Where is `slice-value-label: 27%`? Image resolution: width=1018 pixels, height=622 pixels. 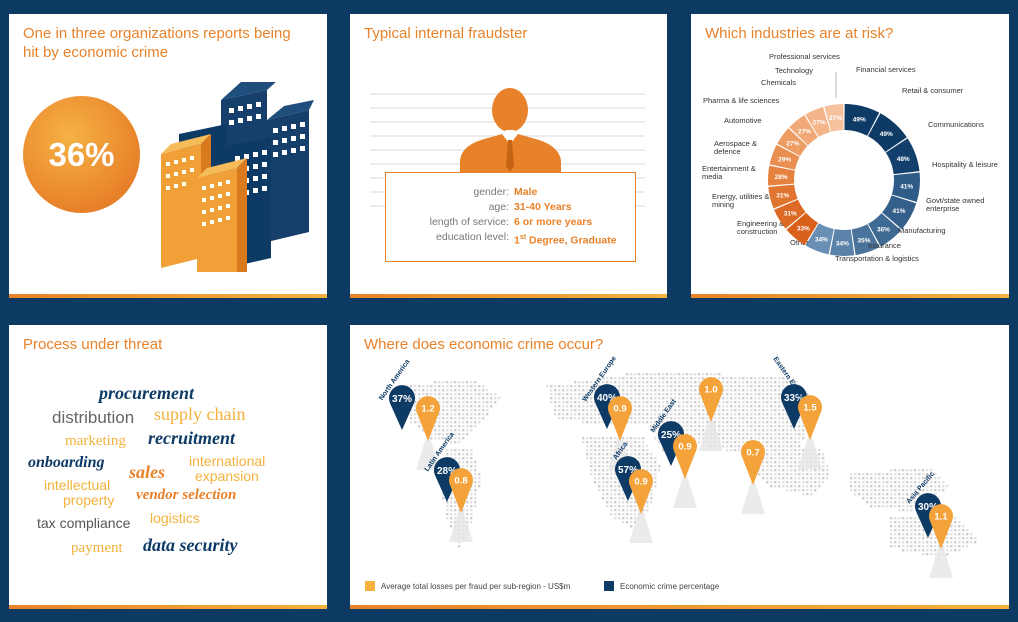 slice-value-label: 27% is located at coordinates (792, 144).